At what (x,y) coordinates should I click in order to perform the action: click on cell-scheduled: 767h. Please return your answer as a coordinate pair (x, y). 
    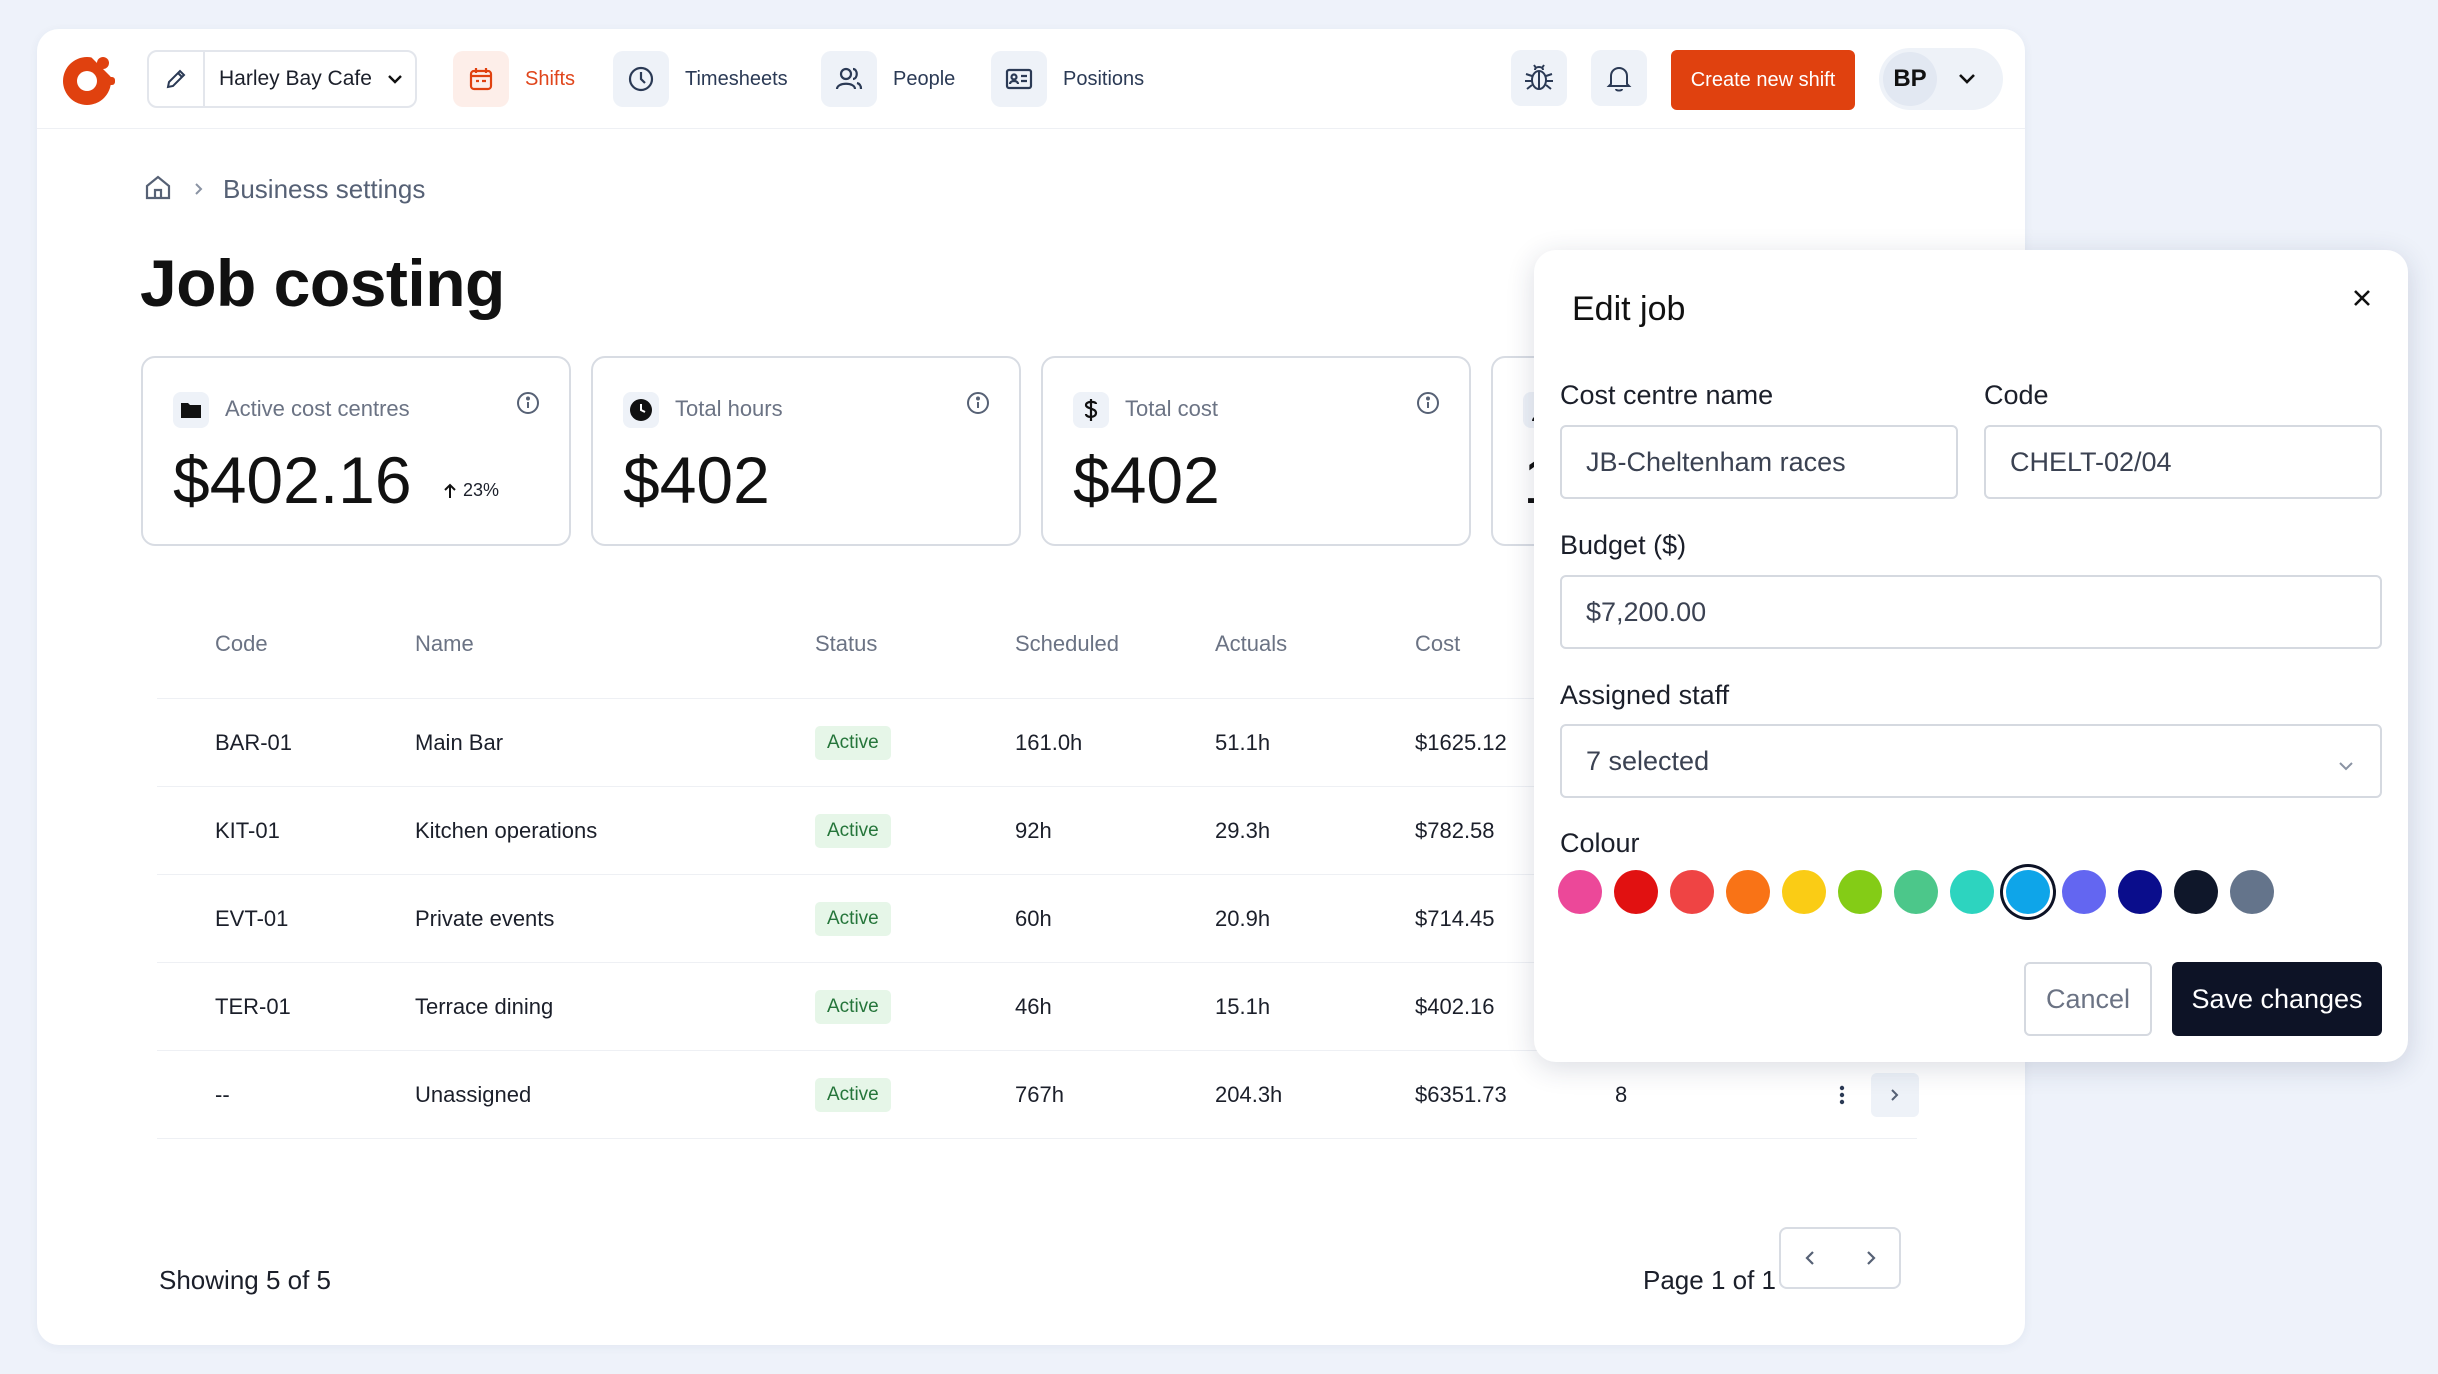
    Looking at the image, I should click on (1039, 1094).